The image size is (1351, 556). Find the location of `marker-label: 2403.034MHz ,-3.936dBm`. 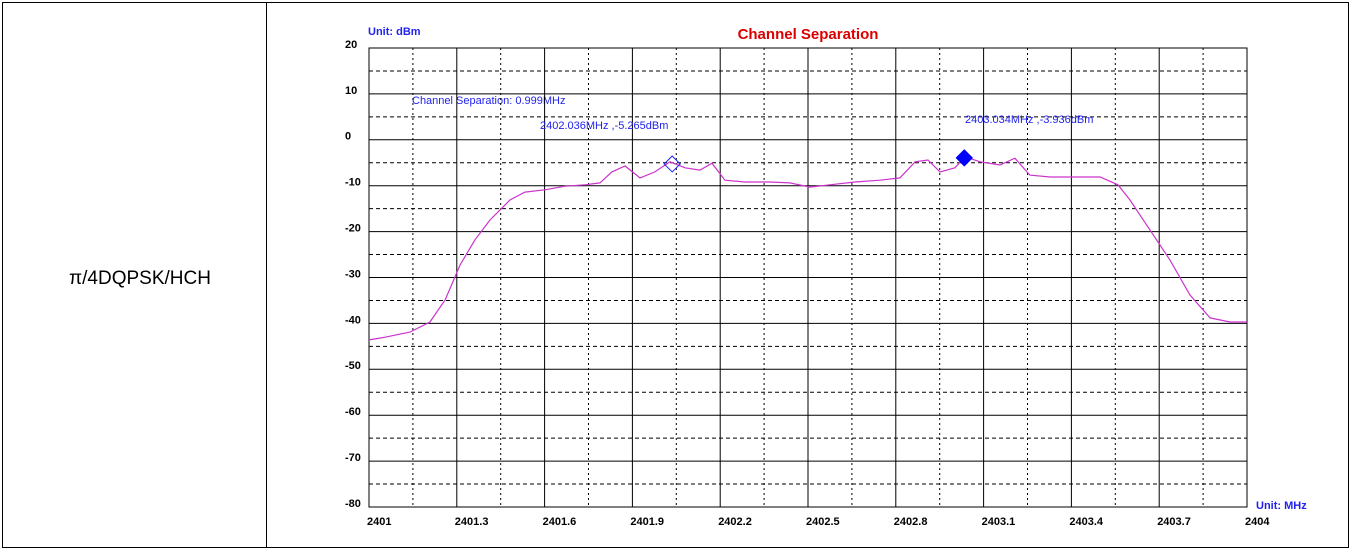

marker-label: 2403.034MHz ,-3.936dBm is located at coordinates (1029, 120).